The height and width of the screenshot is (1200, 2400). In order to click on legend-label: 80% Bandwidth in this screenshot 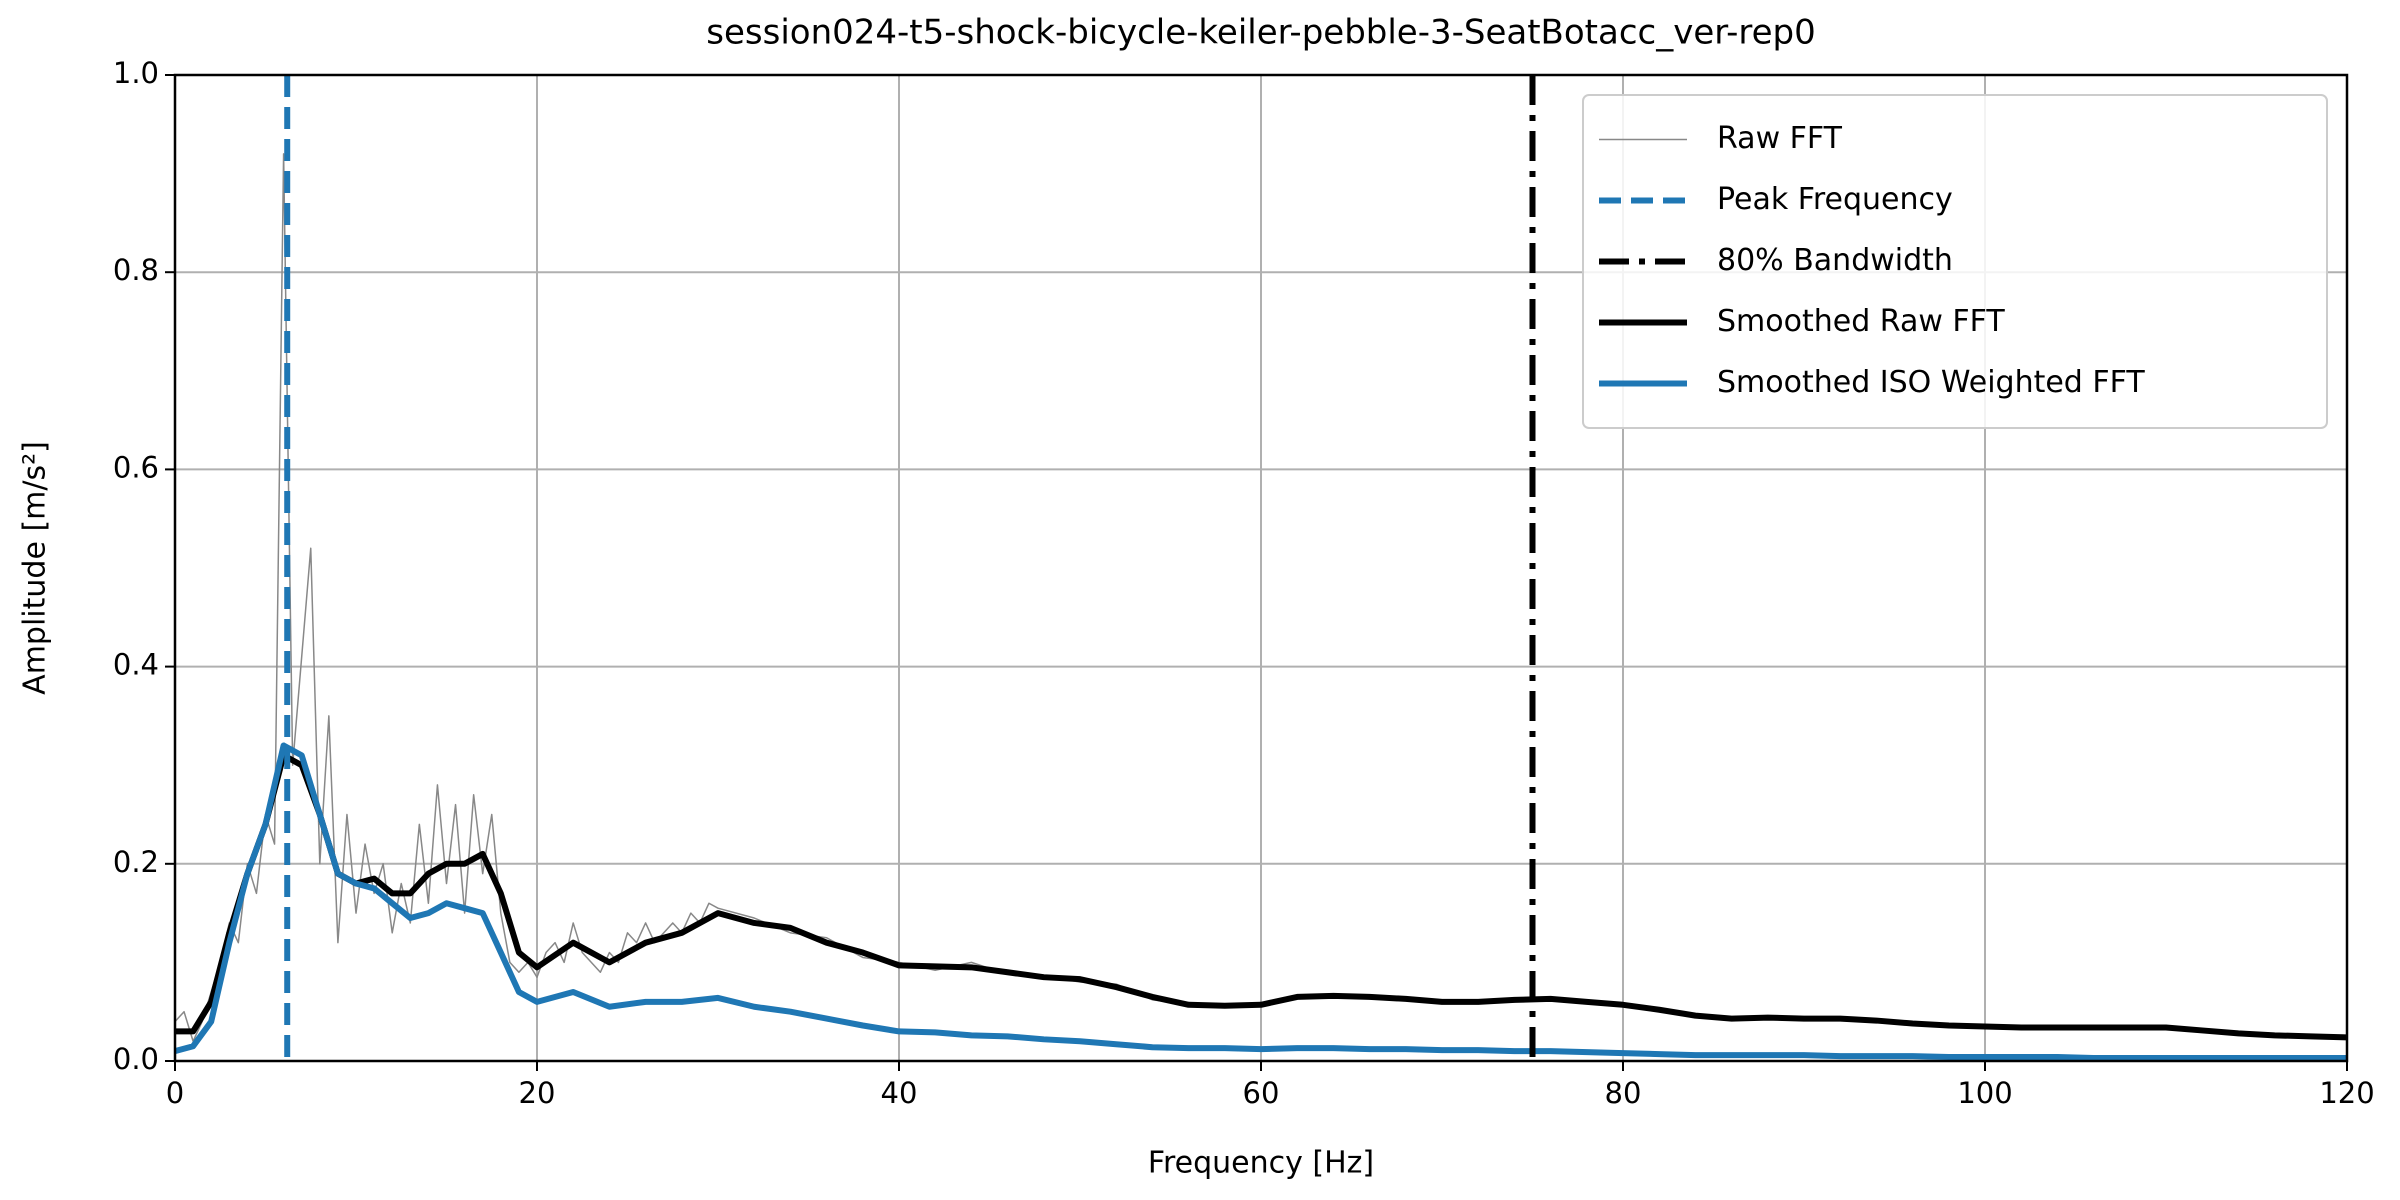, I will do `click(1835, 260)`.